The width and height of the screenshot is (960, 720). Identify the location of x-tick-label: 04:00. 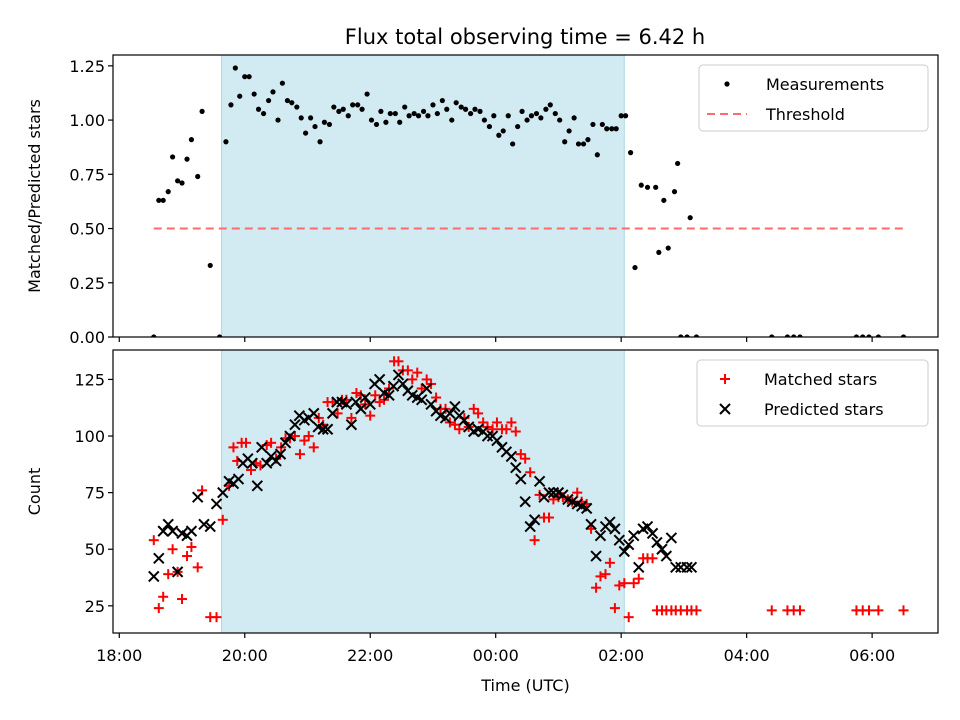
(747, 655).